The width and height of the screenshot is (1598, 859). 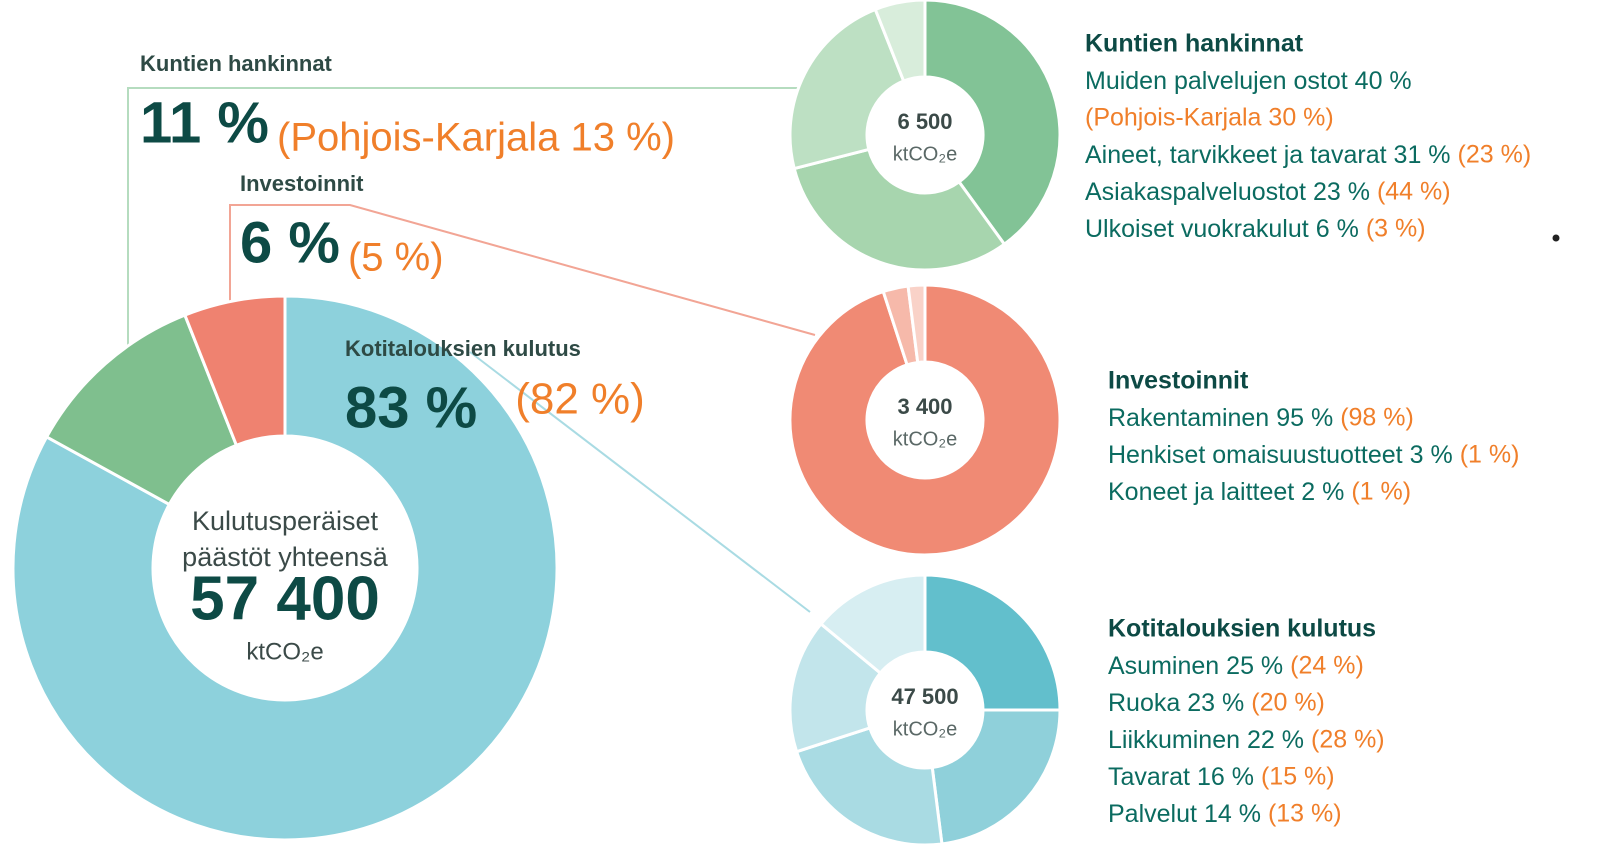 I want to click on value-label: 6 %, so click(x=290, y=242).